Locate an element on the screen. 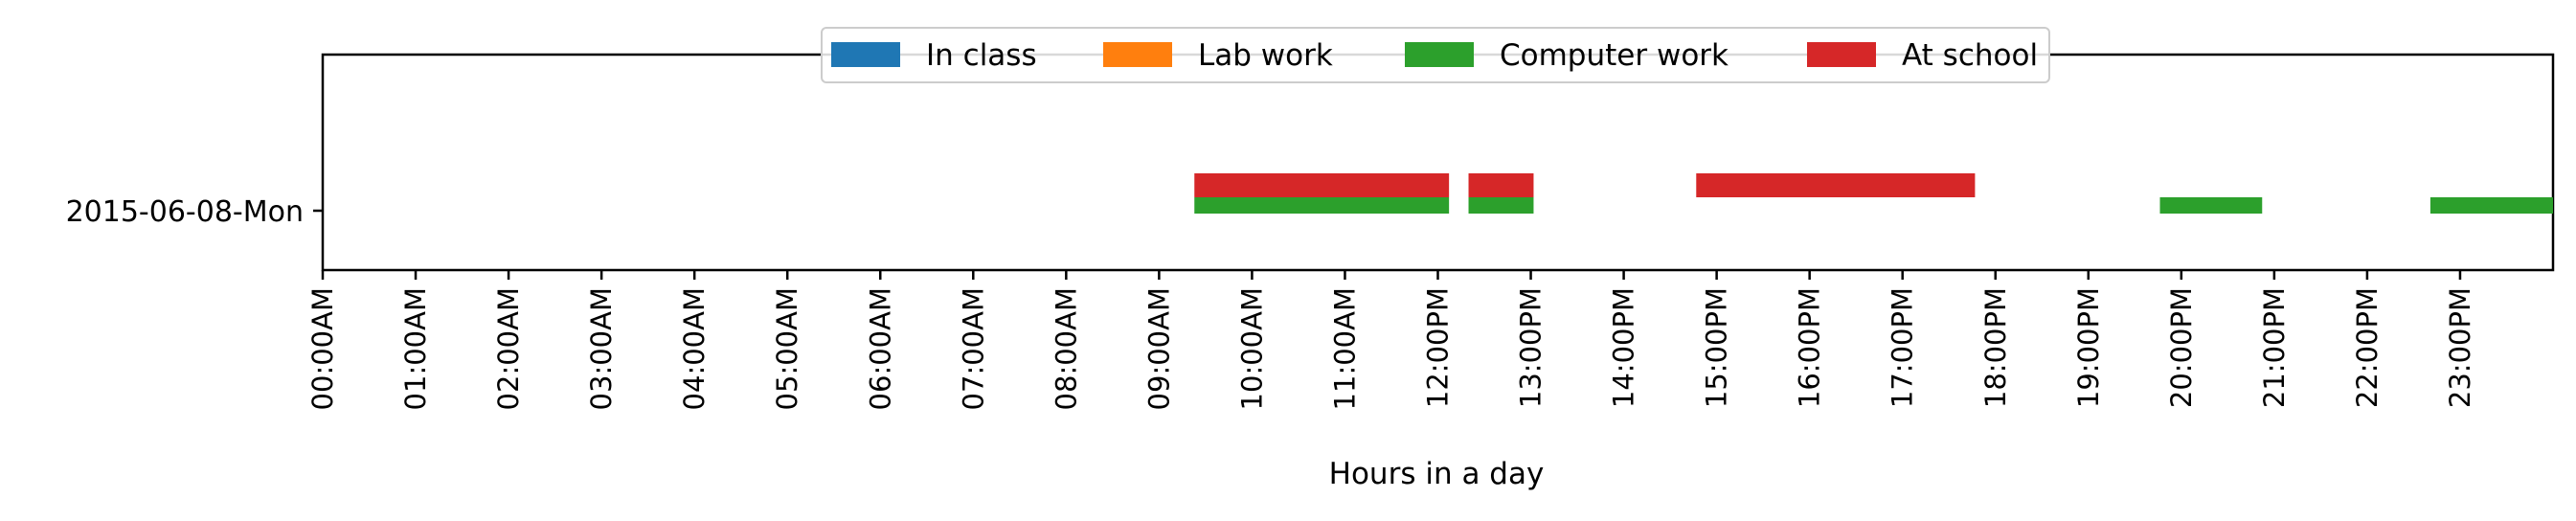  legend-swatch-computer-work is located at coordinates (1439, 54).